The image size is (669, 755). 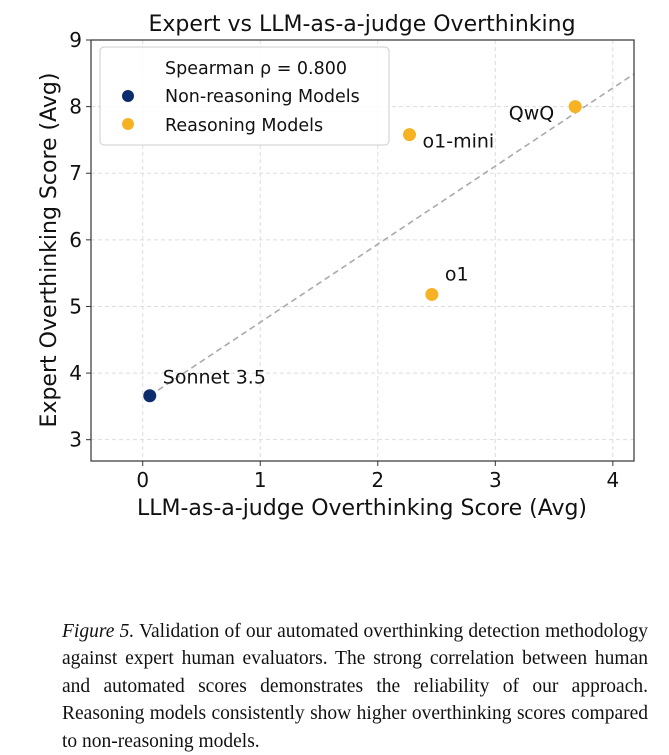 What do you see at coordinates (75, 306) in the screenshot?
I see `y-tick-label: 5` at bounding box center [75, 306].